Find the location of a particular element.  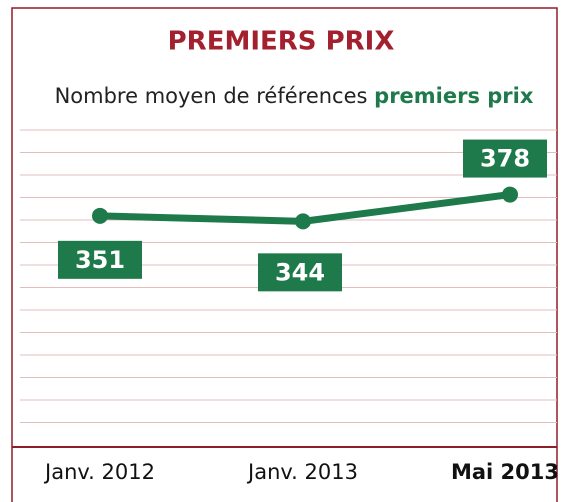

value-label: 344 is located at coordinates (300, 272).